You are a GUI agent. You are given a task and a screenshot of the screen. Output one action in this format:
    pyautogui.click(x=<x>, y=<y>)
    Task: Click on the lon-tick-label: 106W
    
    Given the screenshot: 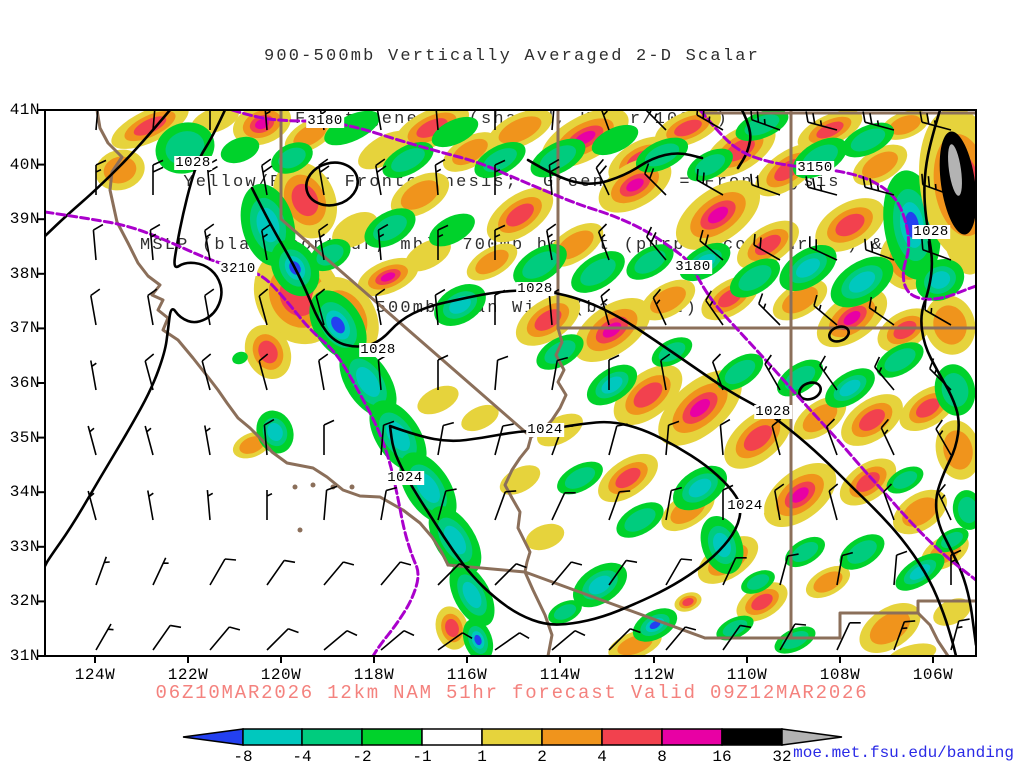 What is the action you would take?
    pyautogui.click(x=933, y=675)
    